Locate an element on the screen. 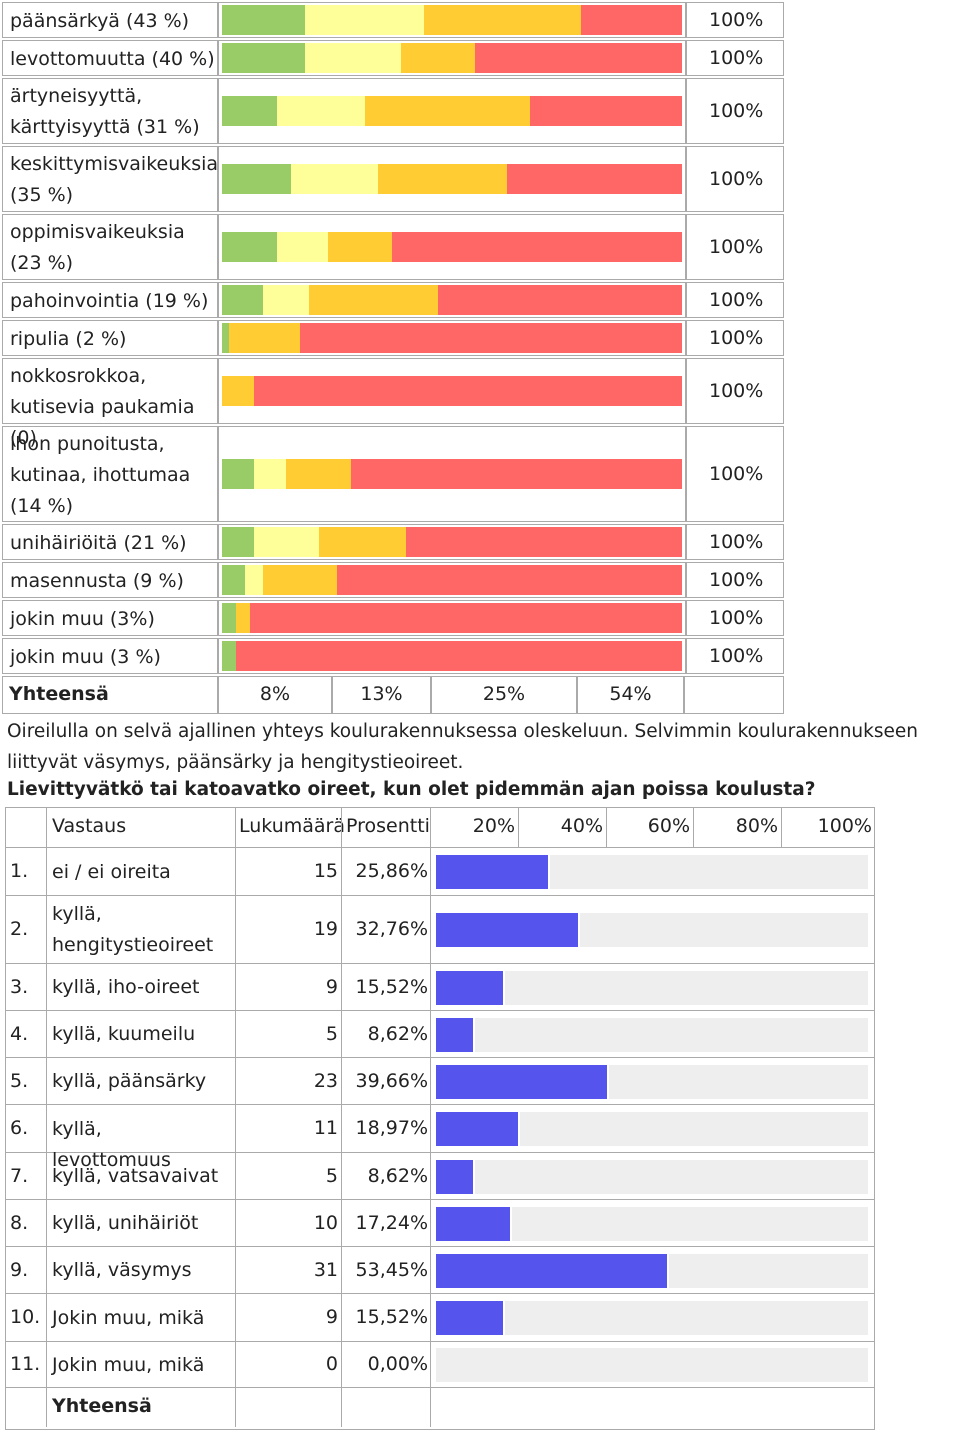 The width and height of the screenshot is (960, 1432). category-total-cell: 13% is located at coordinates (381, 695).